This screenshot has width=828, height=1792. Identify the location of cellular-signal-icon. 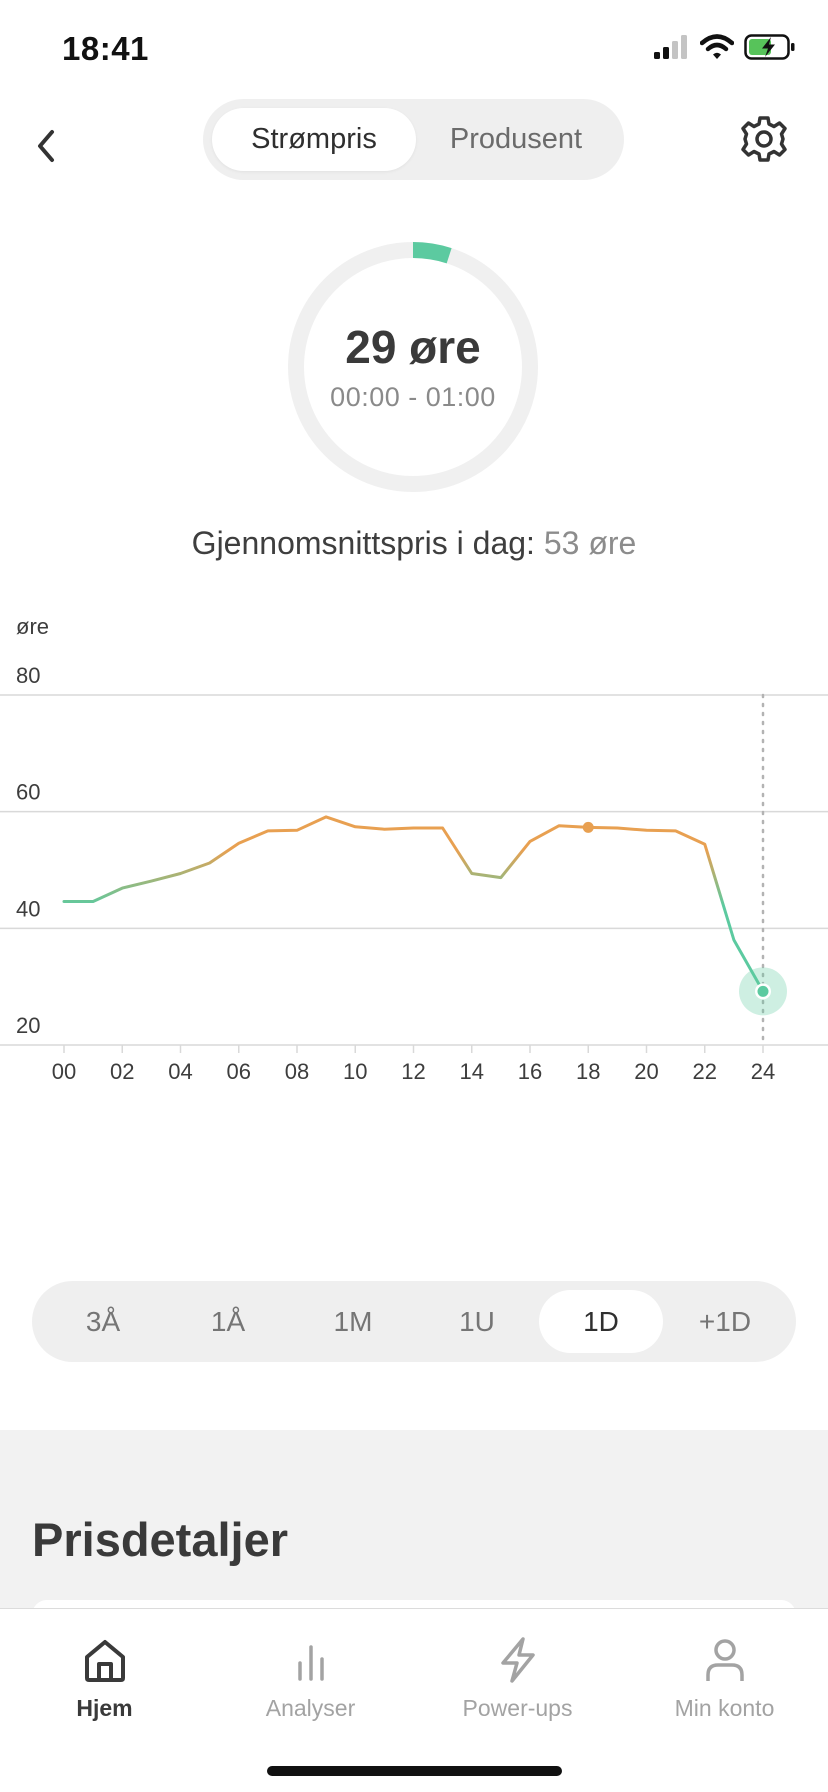
(670, 47).